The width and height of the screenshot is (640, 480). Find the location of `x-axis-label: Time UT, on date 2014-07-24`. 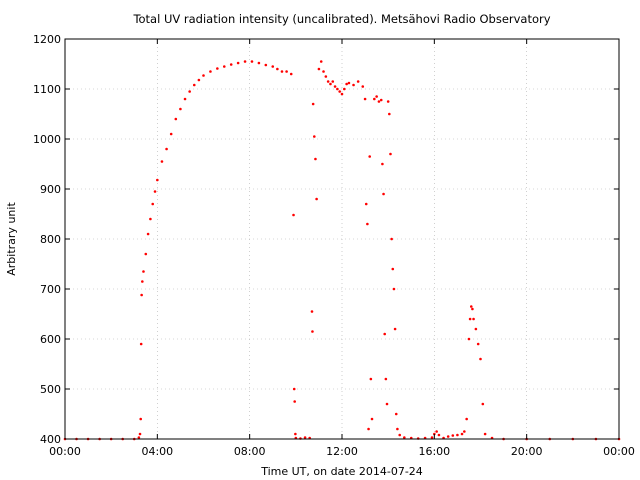

x-axis-label: Time UT, on date 2014-07-24 is located at coordinates (341, 471).